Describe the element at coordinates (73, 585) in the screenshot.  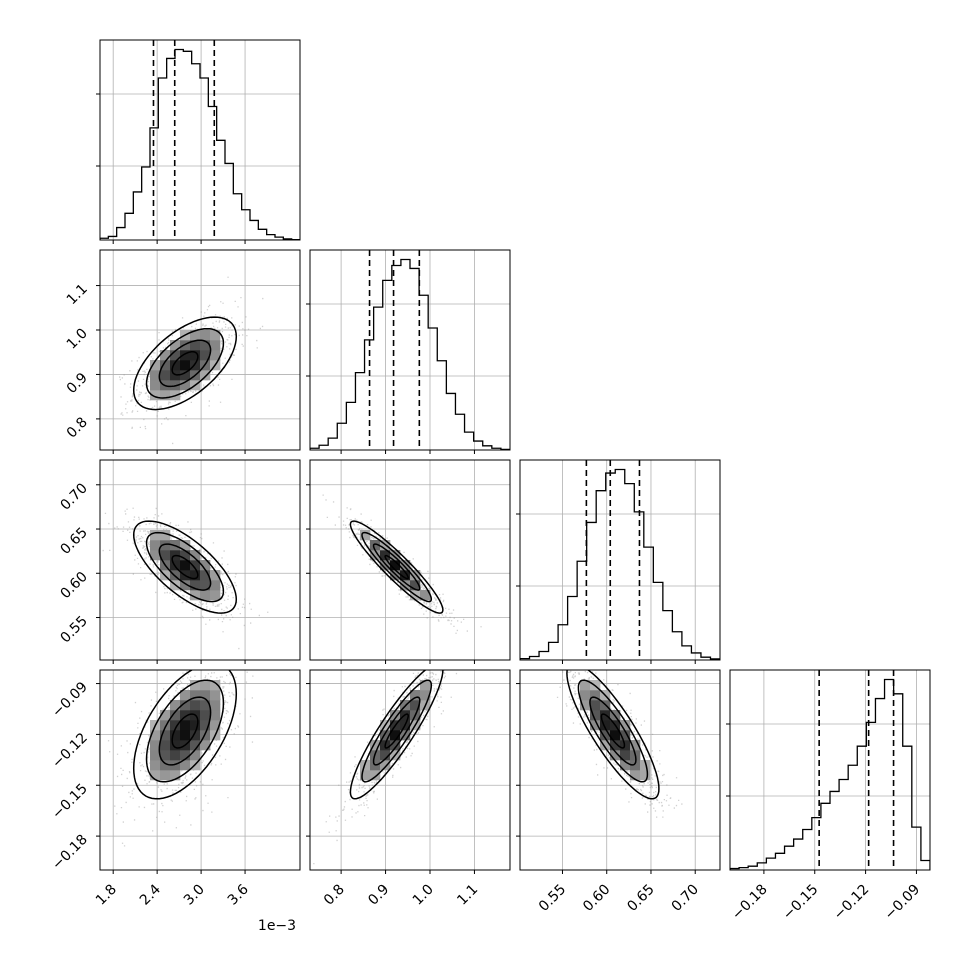
I see `y-tick-label: 0.60` at that location.